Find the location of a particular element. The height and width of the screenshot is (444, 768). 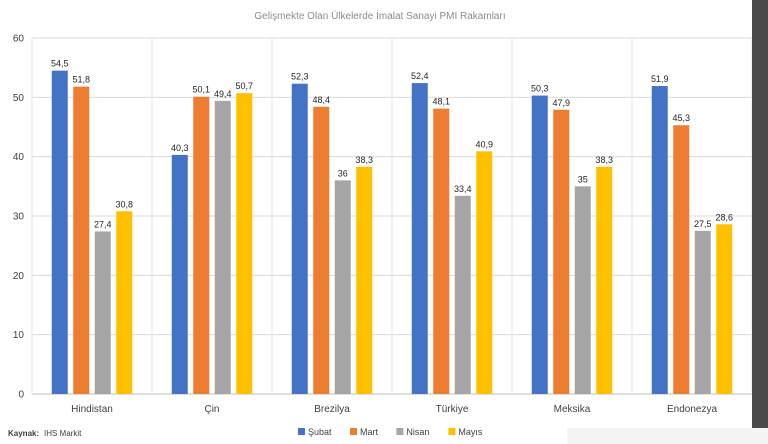

data-label: 50,3 is located at coordinates (540, 89).